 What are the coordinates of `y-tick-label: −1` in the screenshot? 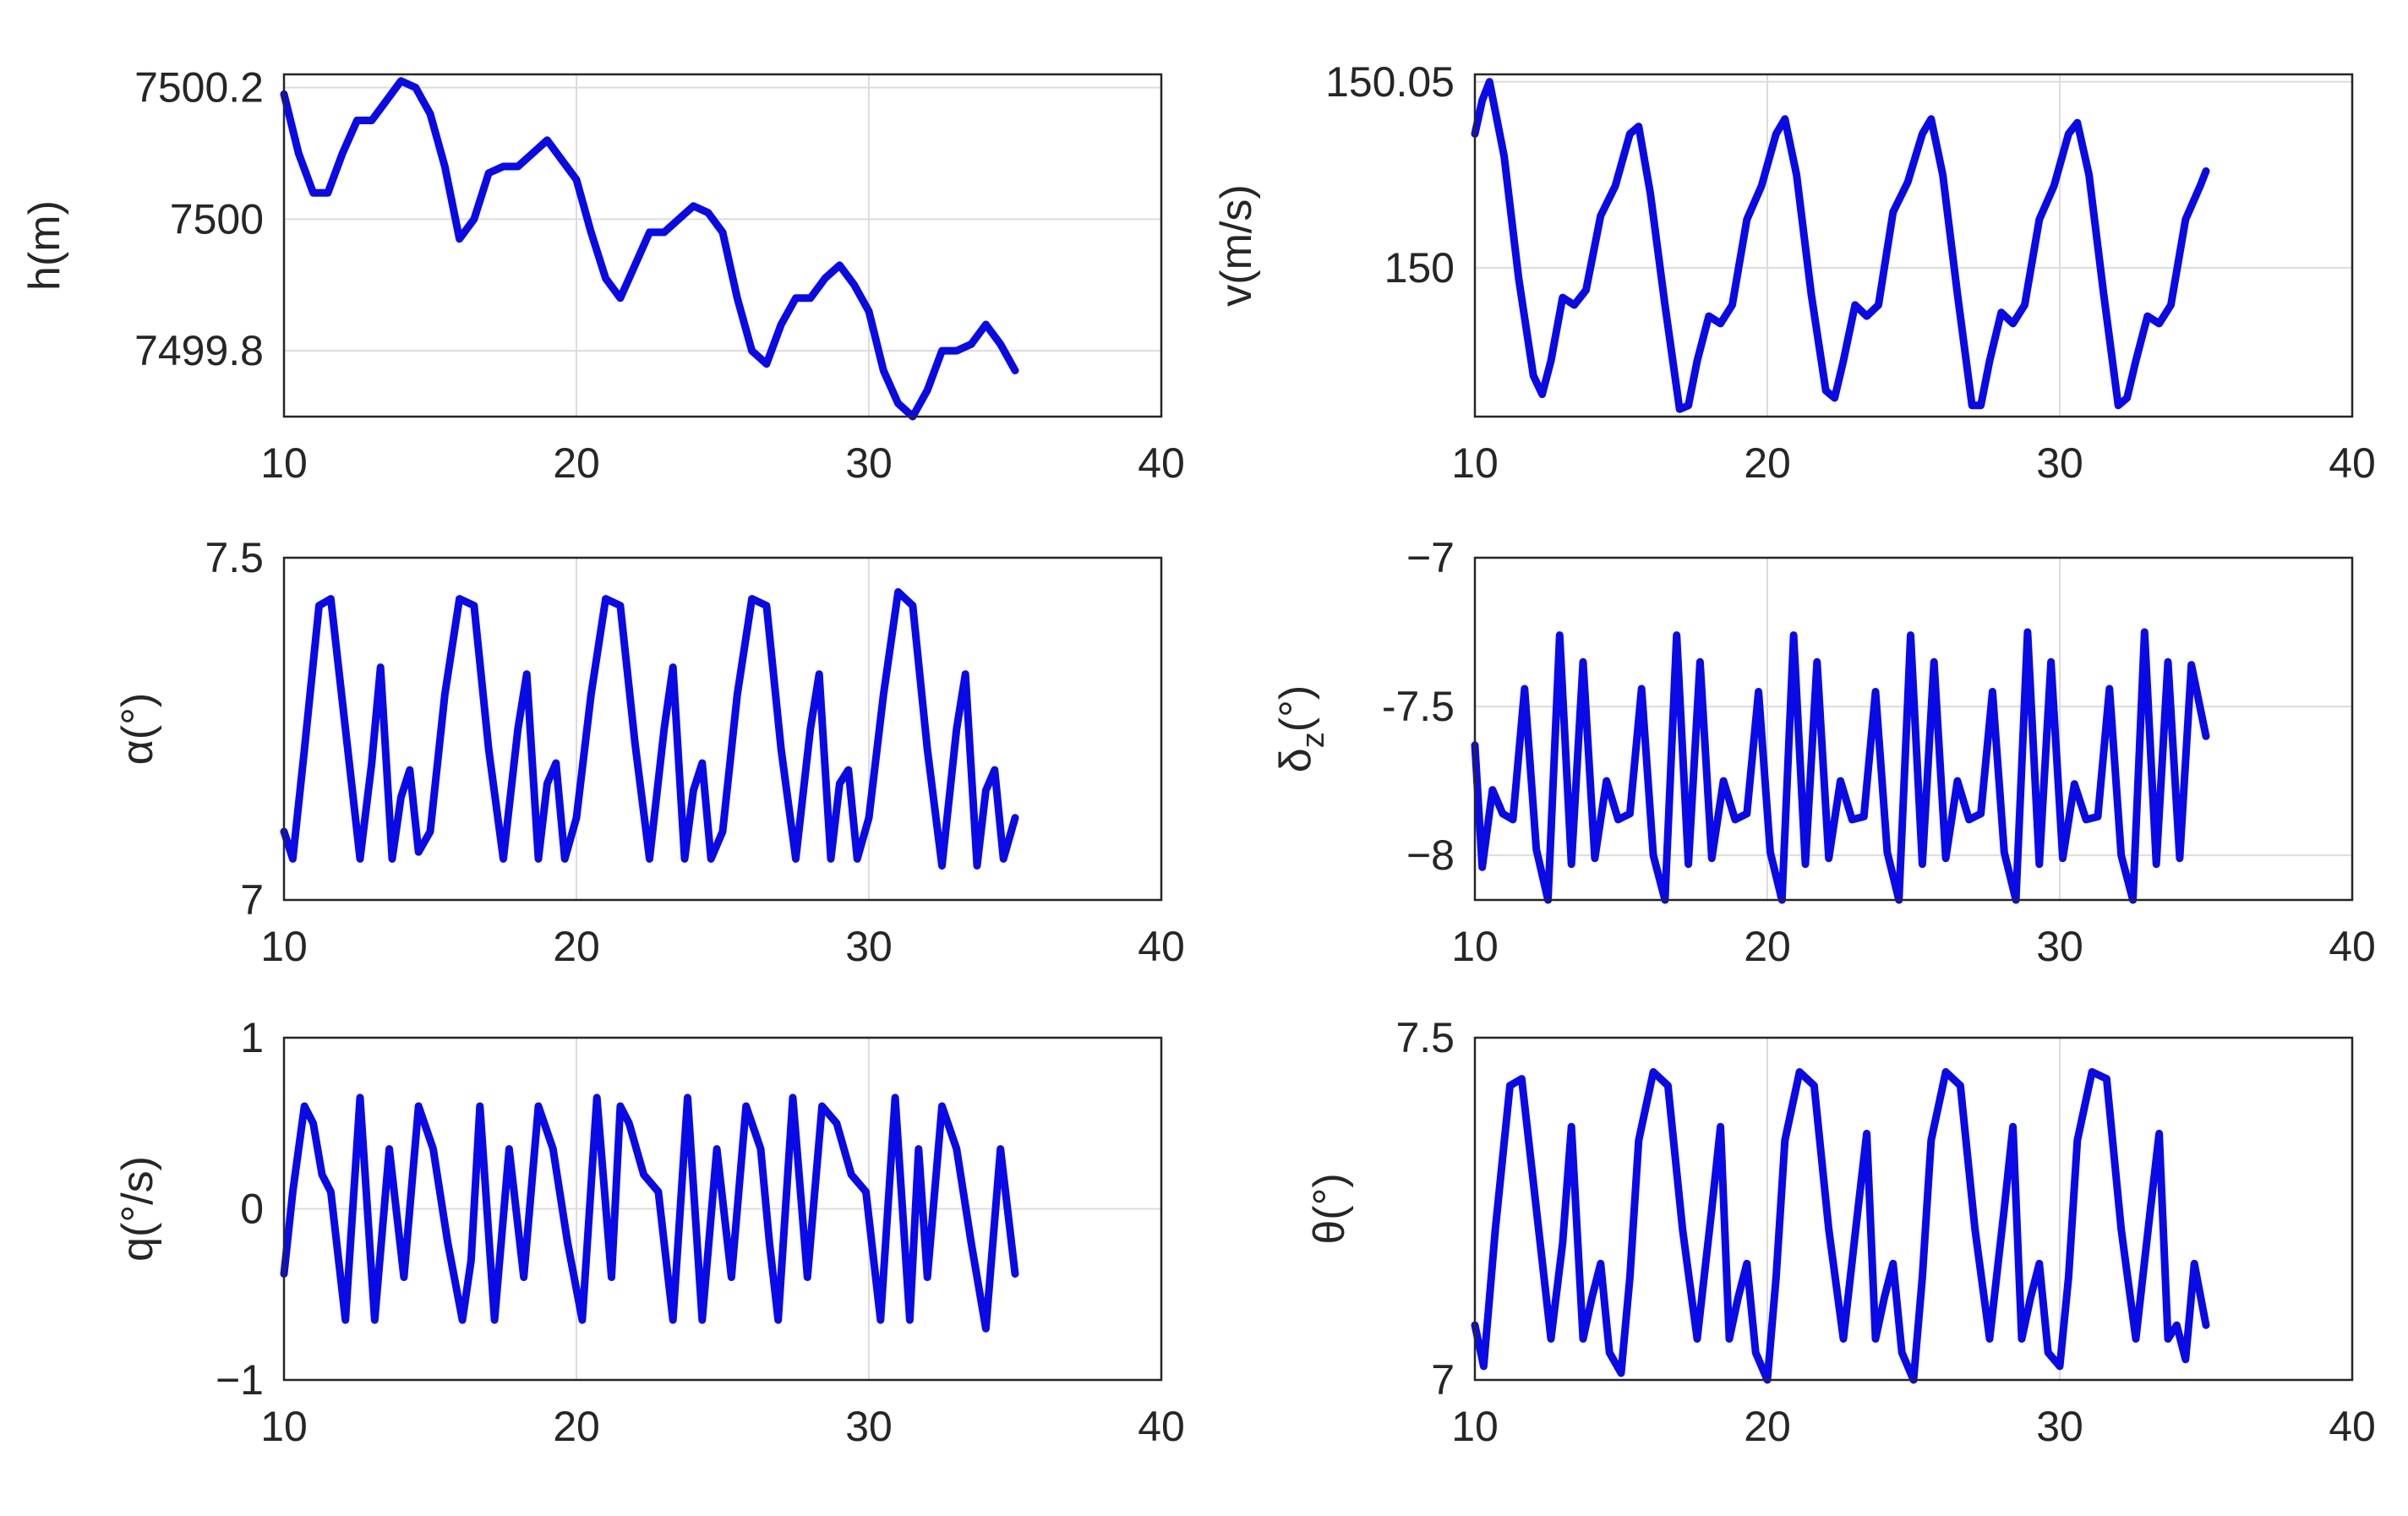 It's located at (240, 1380).